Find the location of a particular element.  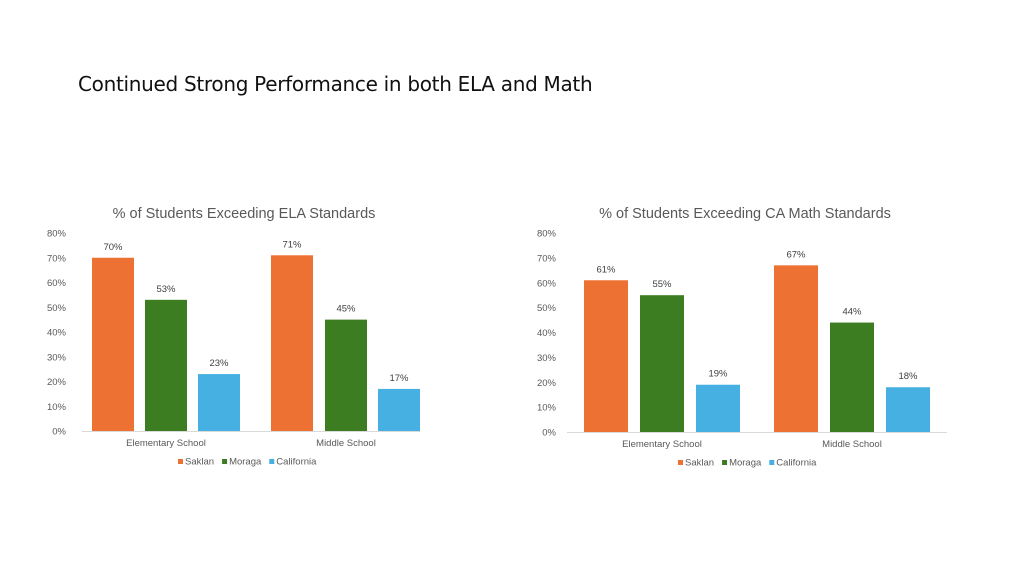

data-label: 19% is located at coordinates (718, 374).